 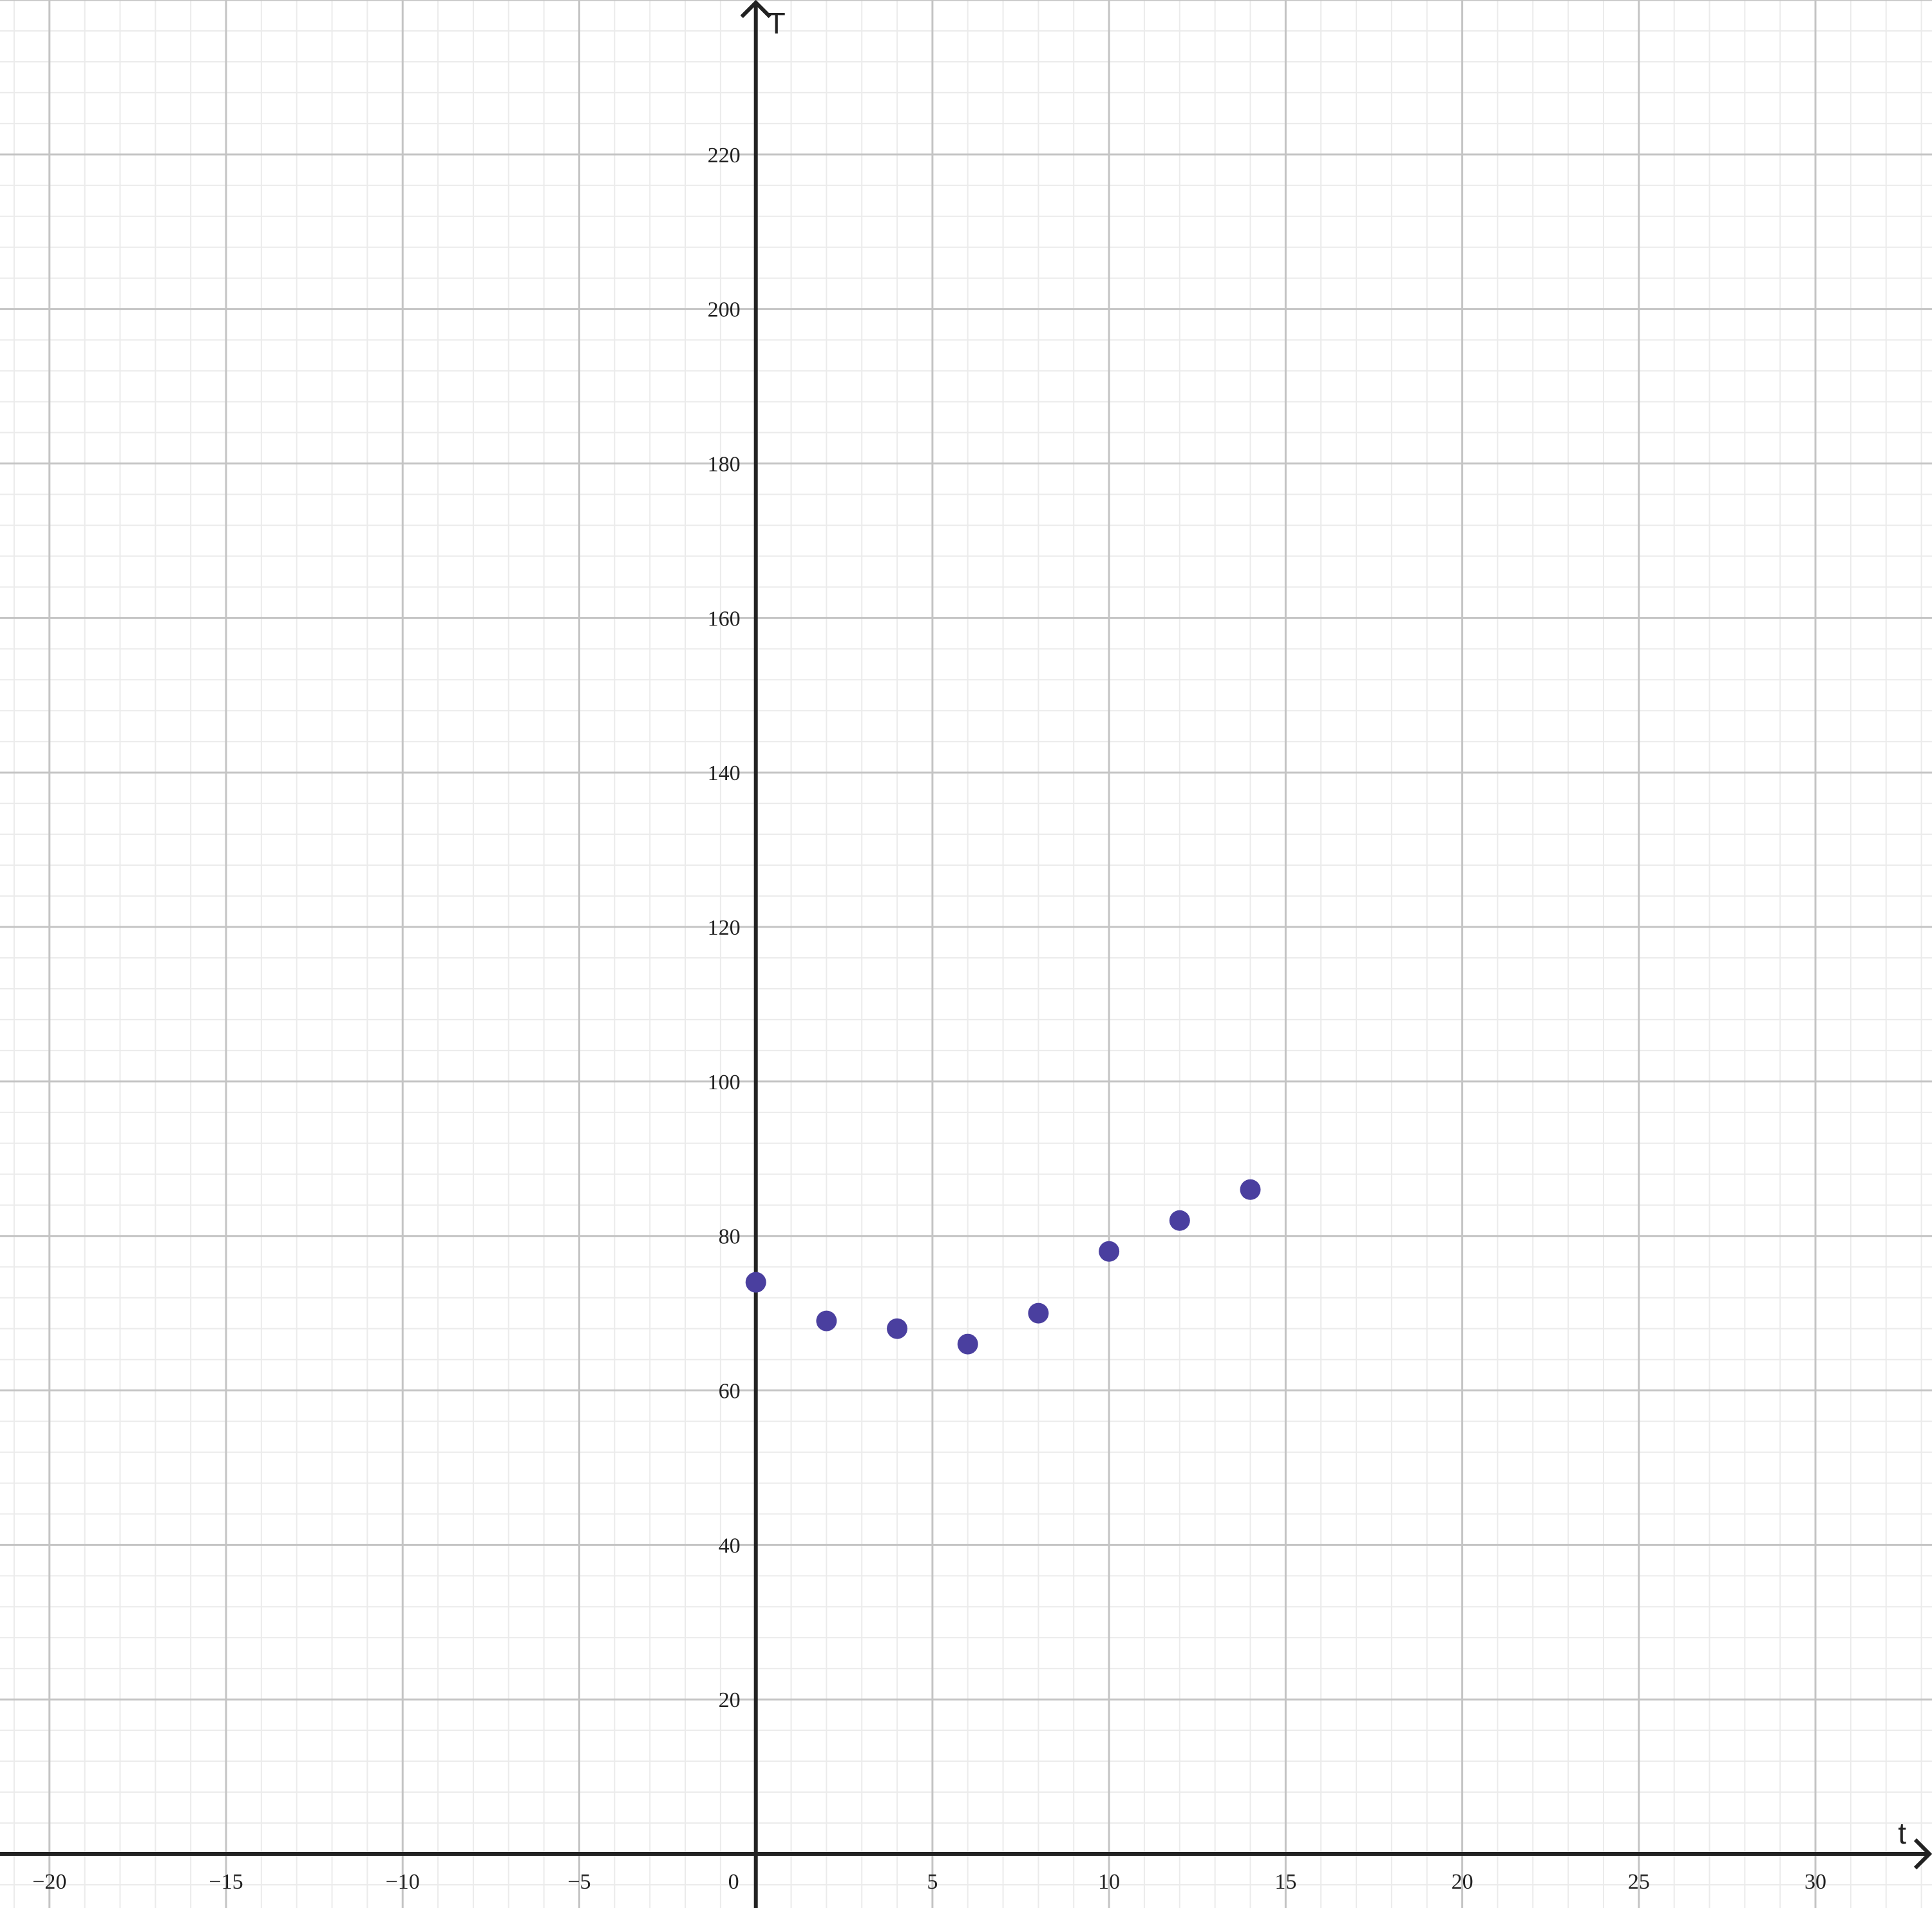 I want to click on x-axis-label: t, so click(x=1902, y=1833).